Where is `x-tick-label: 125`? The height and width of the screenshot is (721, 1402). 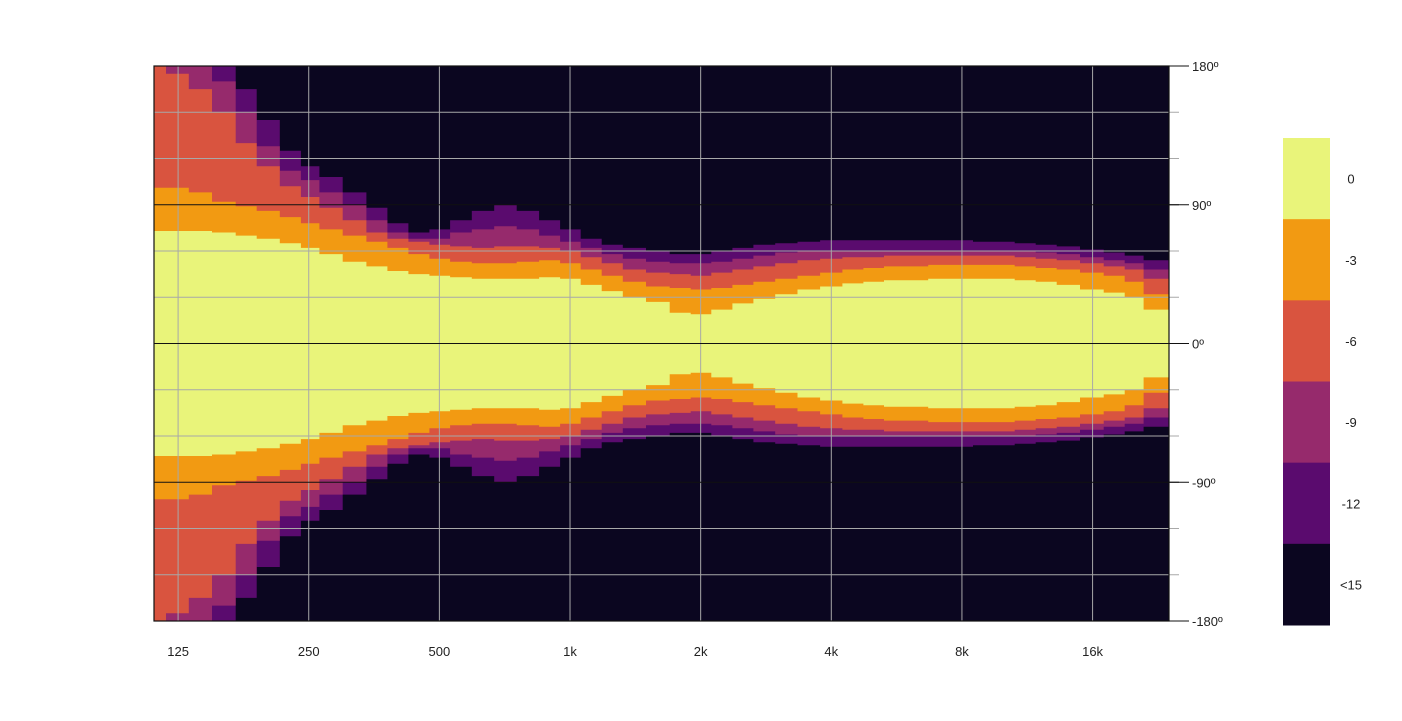
x-tick-label: 125 is located at coordinates (178, 651).